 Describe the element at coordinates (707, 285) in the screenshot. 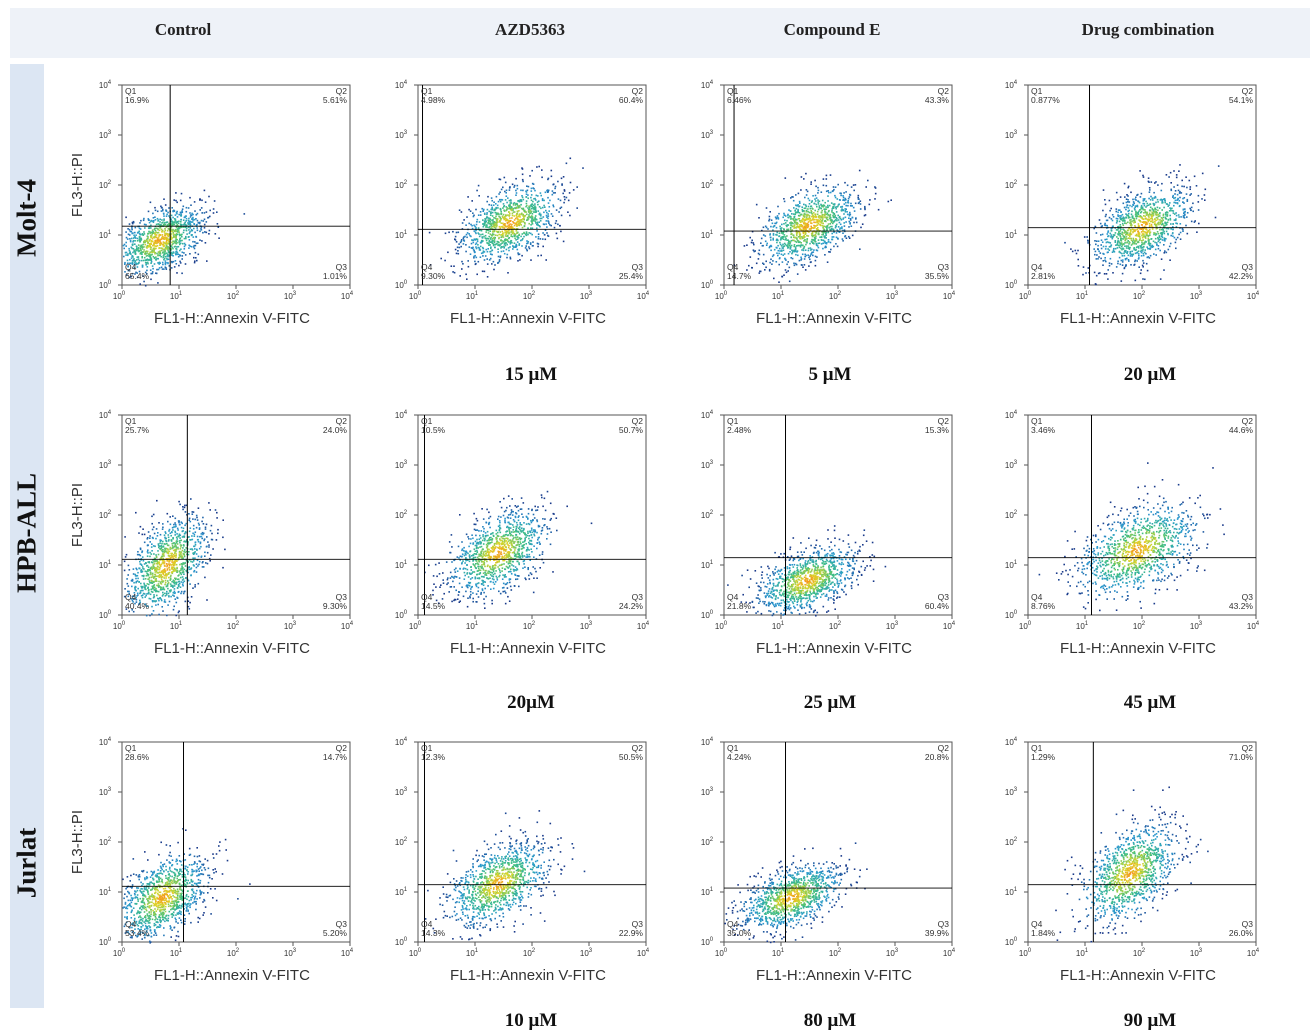

I see `y-tick-label: 10⁰` at that location.